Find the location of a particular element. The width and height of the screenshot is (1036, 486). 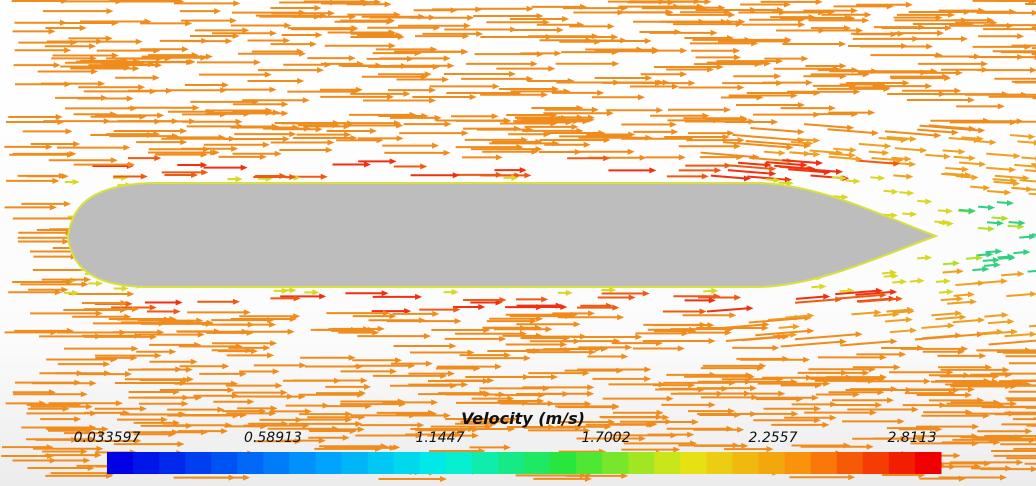

color-bar-tick: 1.7002 is located at coordinates (606, 438).